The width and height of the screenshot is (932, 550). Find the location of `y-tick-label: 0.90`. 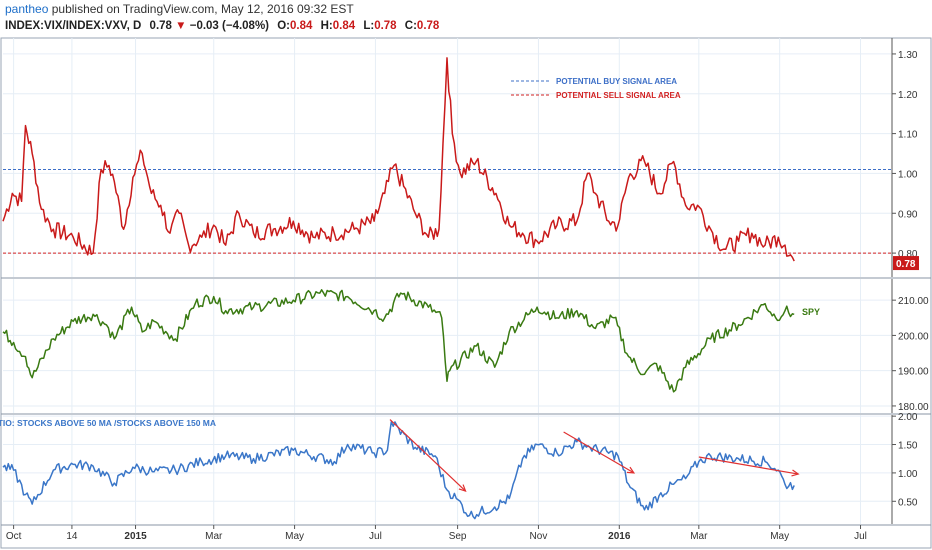

y-tick-label: 0.90 is located at coordinates (908, 214).